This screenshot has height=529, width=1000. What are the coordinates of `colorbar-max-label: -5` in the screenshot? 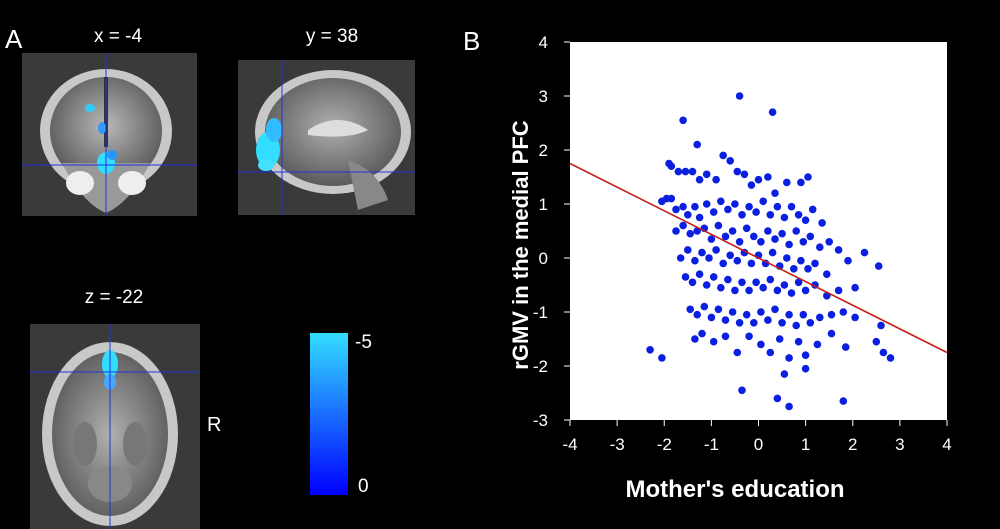 It's located at (363, 342).